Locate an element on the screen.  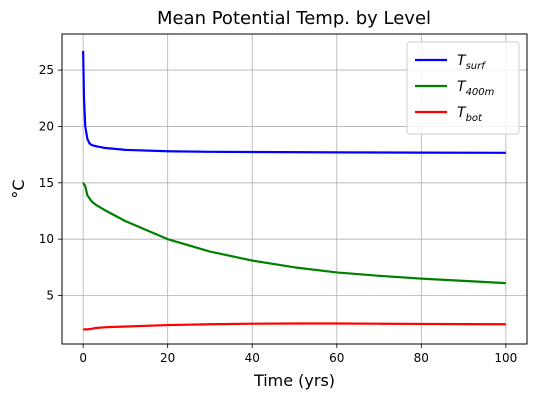
x-tick-label: 20 is located at coordinates (167, 358).